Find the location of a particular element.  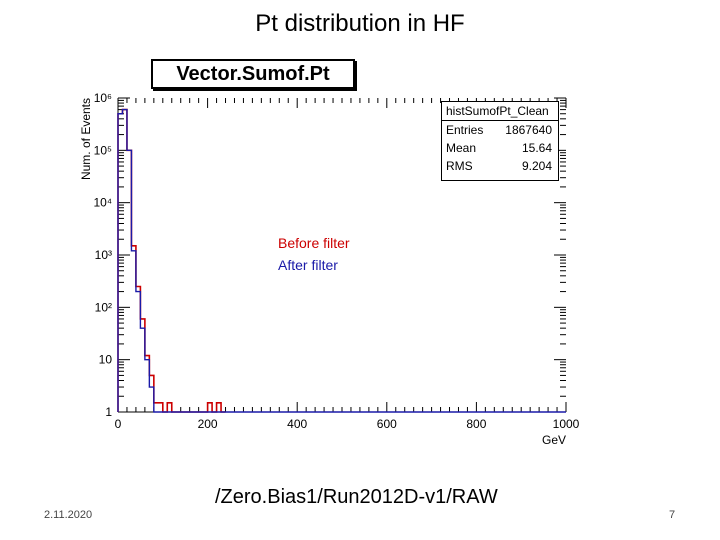

legend-after-filter: After filter is located at coordinates (308, 265).